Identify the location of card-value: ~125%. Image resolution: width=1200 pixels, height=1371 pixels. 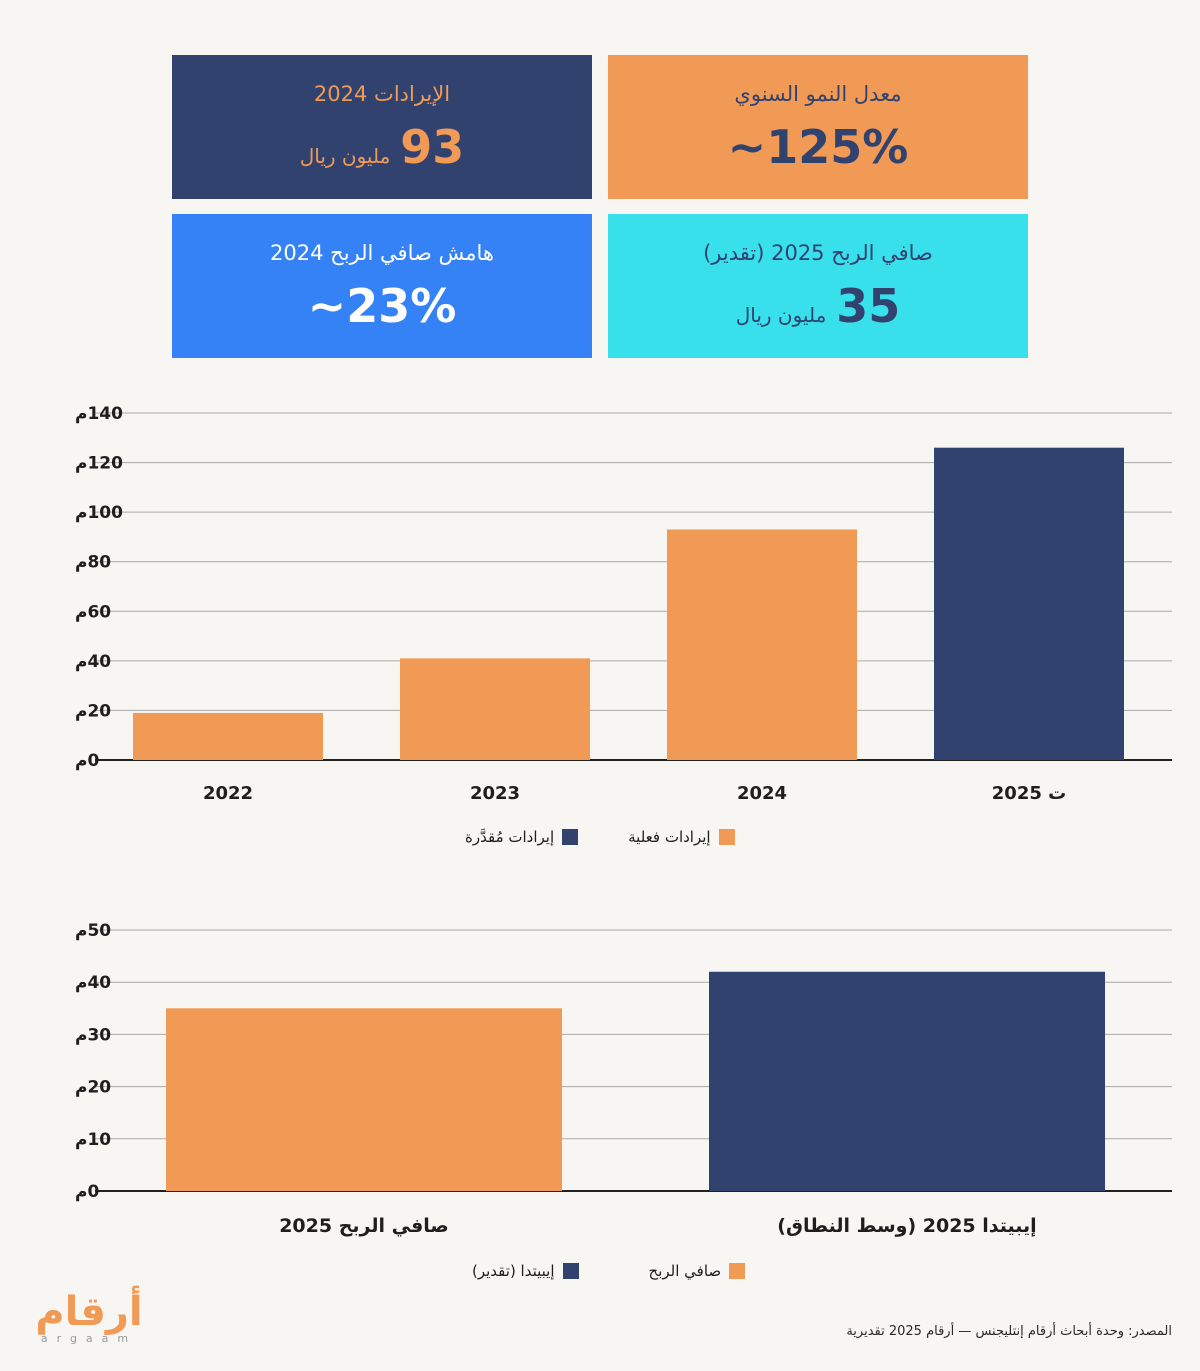
(818, 147).